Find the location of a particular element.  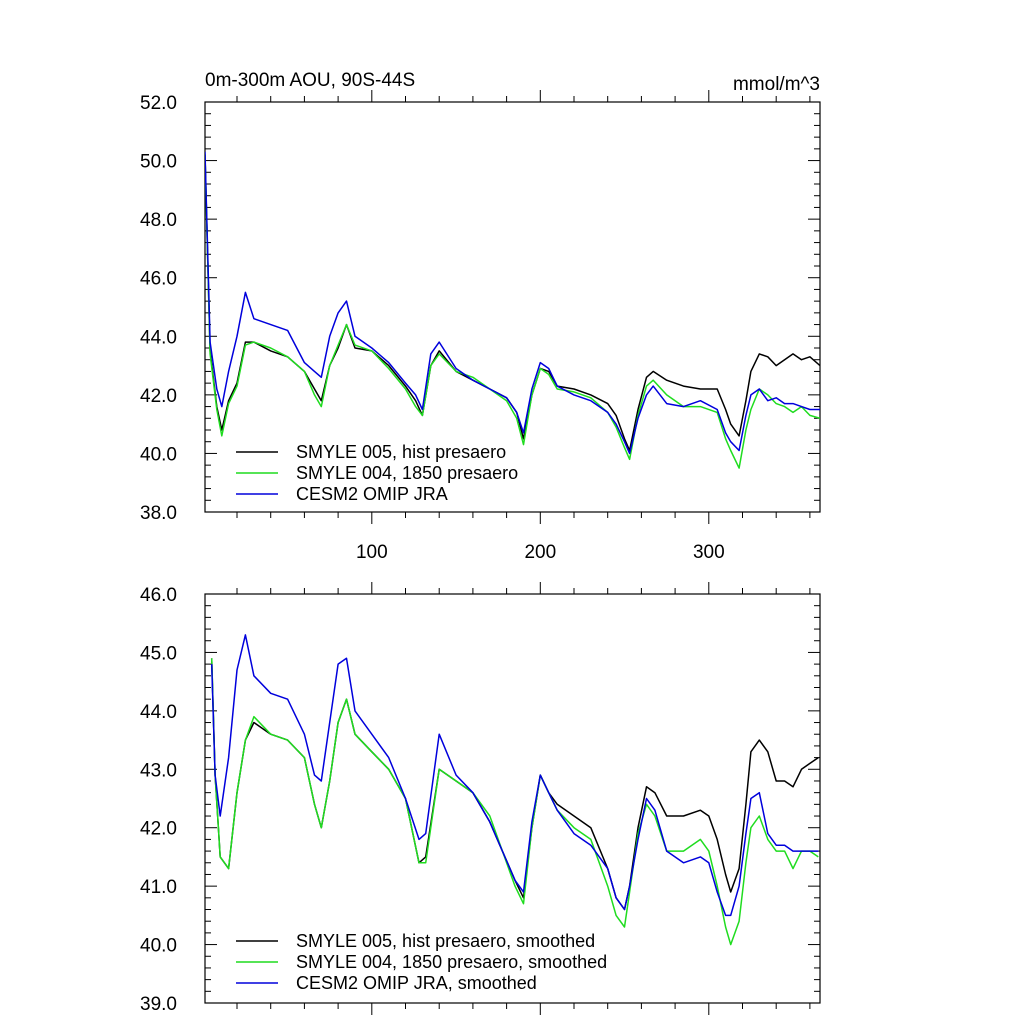

y-tick-label: 45.0 is located at coordinates (158, 653).